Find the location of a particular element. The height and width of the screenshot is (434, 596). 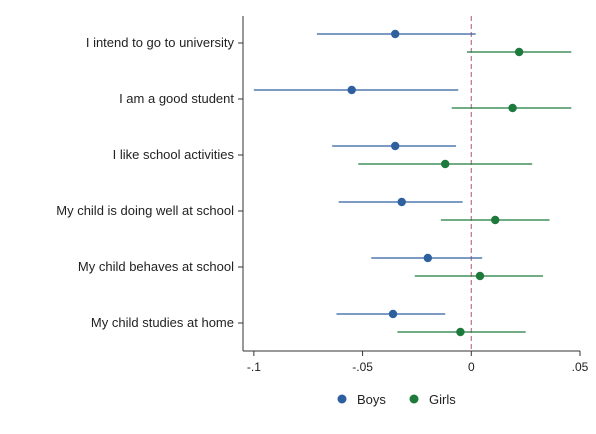

legend-label-boys: Boys is located at coordinates (371, 399).